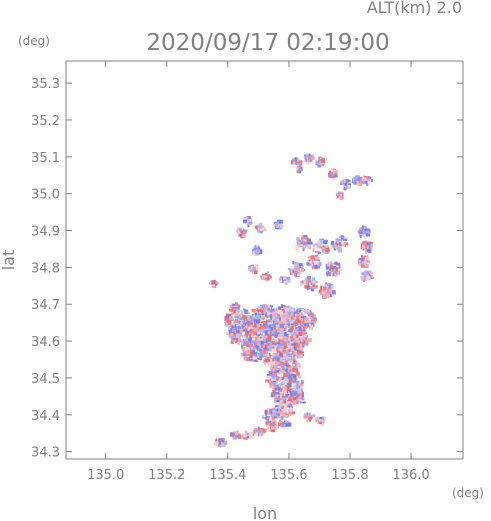  I want to click on y-tick-label: 35.0, so click(45, 195).